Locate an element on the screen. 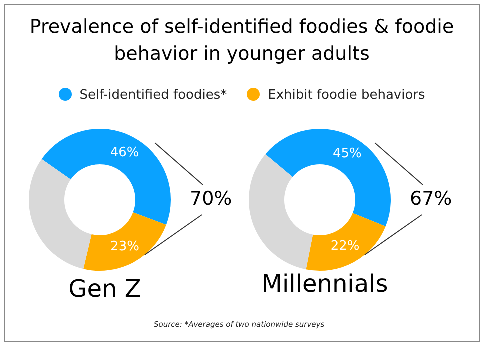 This screenshot has height=346, width=484. text: Millennials is located at coordinates (325, 284).